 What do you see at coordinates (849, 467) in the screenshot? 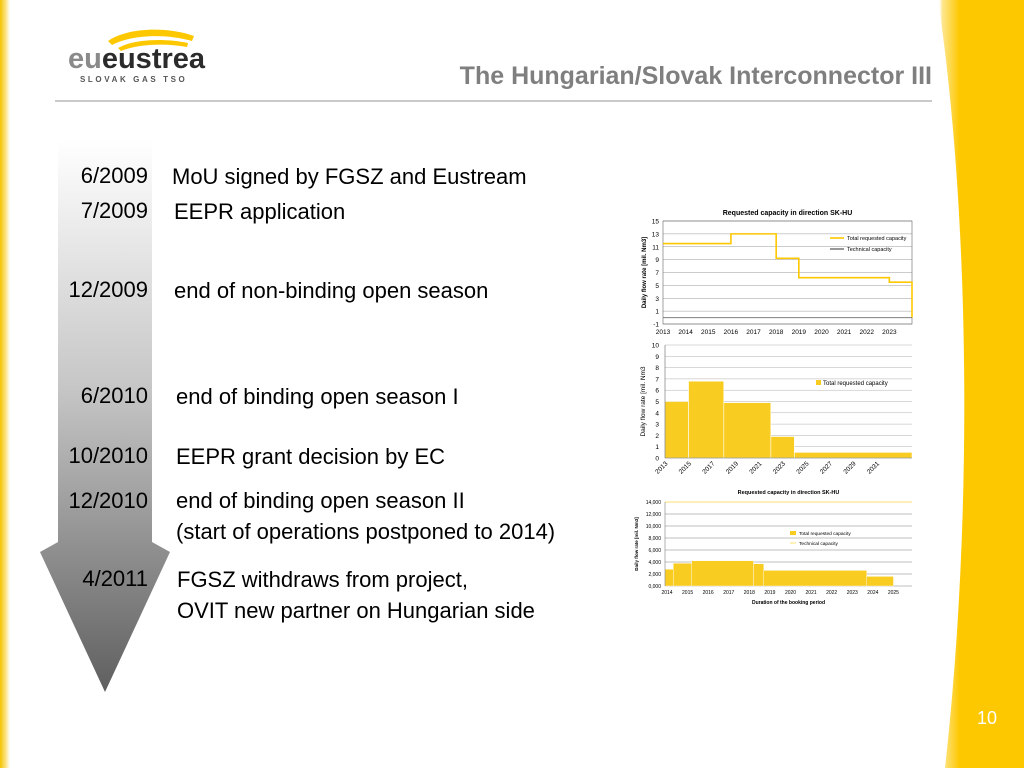
I see `x-tick-label: 2029` at bounding box center [849, 467].